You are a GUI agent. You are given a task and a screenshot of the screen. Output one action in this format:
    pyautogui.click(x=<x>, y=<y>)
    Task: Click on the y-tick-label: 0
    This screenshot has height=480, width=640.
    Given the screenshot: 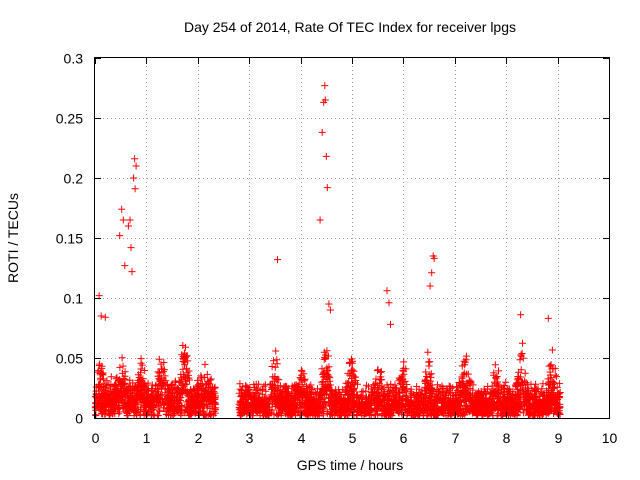 What is the action you would take?
    pyautogui.click(x=79, y=419)
    